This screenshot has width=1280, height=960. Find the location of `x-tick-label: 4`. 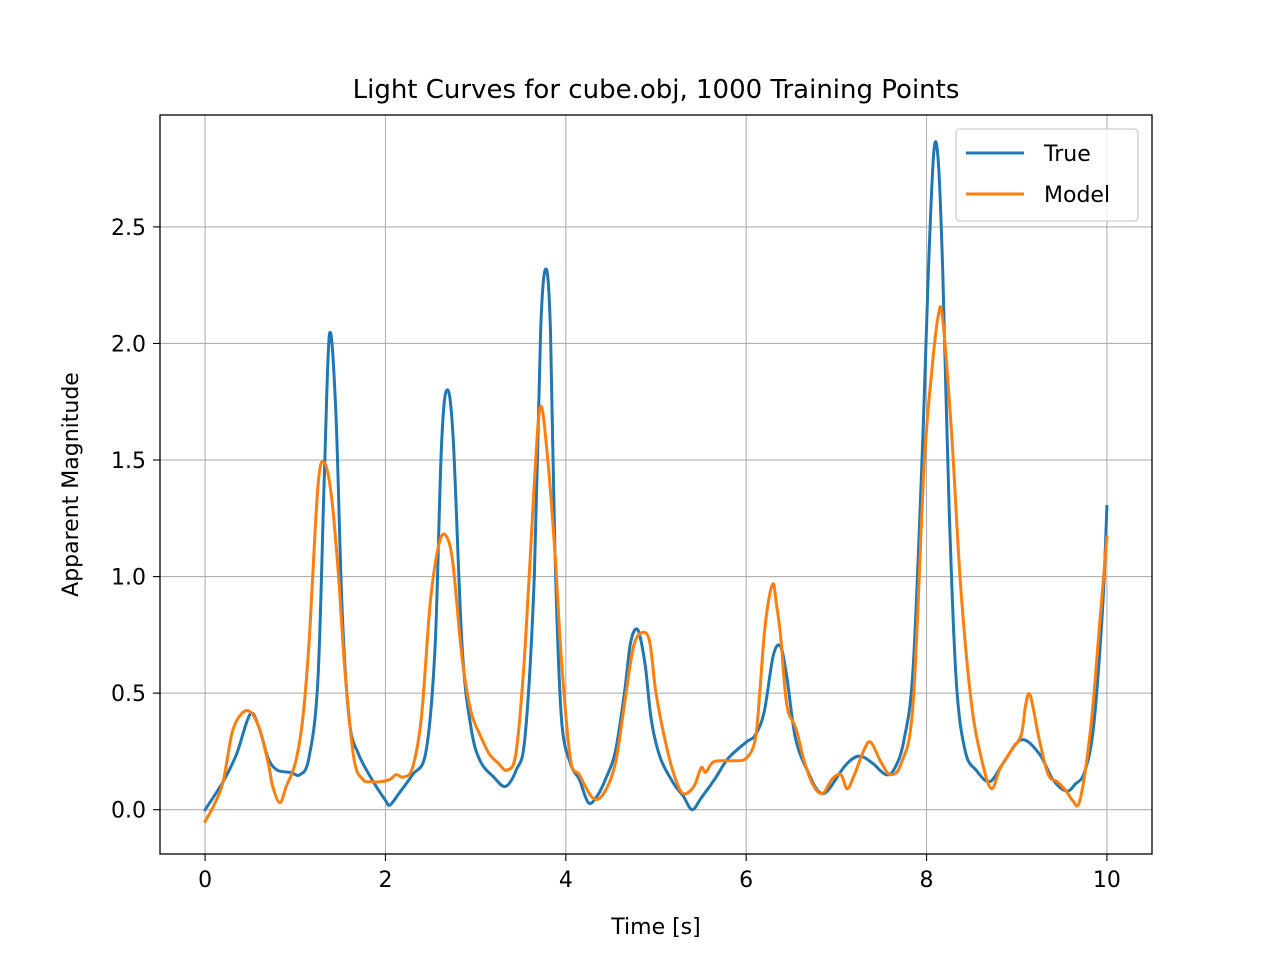

x-tick-label: 4 is located at coordinates (566, 880).